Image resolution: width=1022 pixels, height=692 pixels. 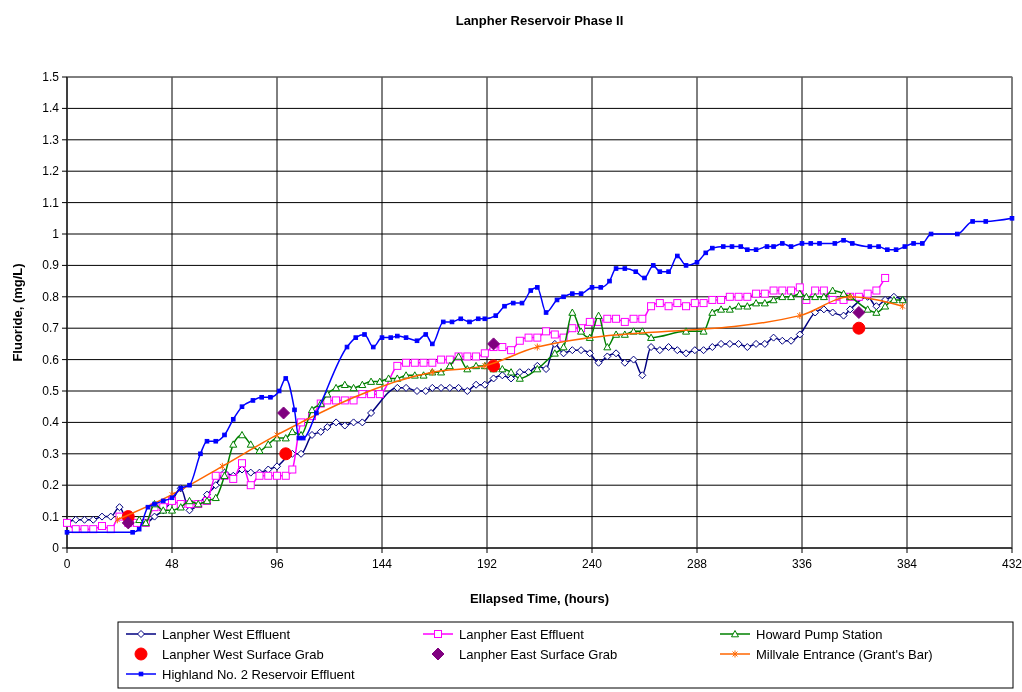 I want to click on legend-label: Lanpher West Surface Grab, so click(x=243, y=654).